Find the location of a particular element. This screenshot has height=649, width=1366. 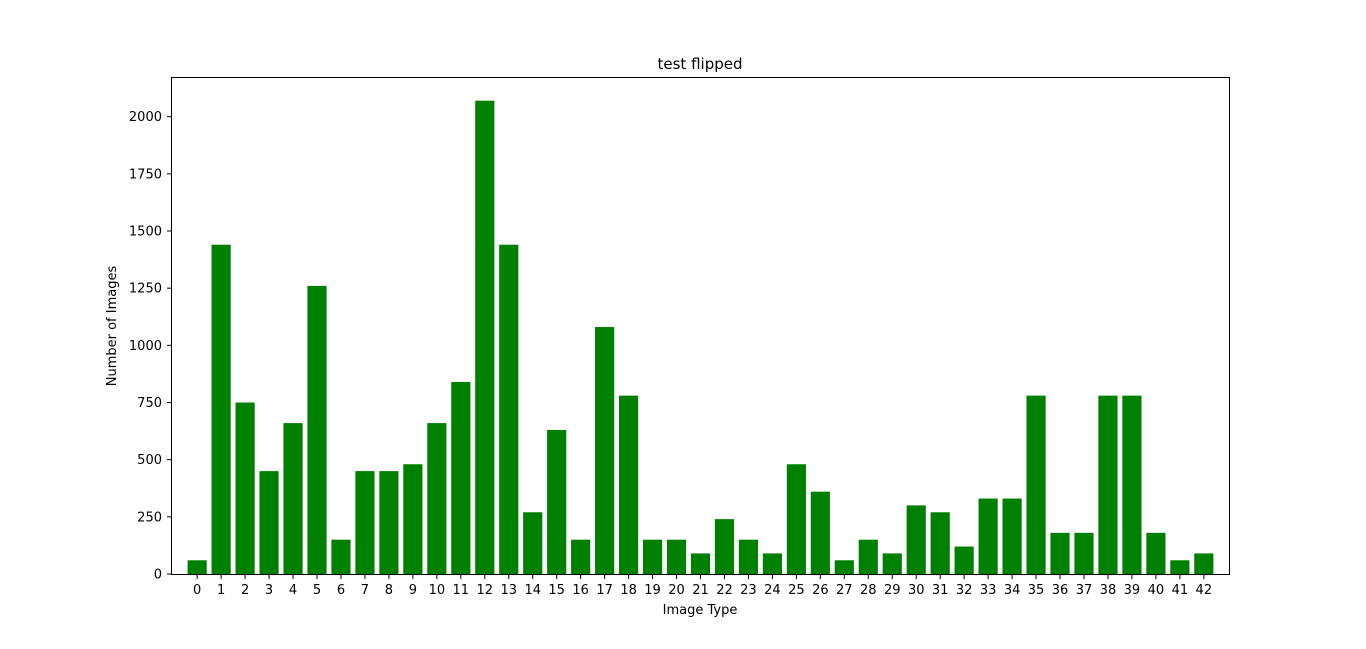

x-tick-label: 40 is located at coordinates (1156, 590).